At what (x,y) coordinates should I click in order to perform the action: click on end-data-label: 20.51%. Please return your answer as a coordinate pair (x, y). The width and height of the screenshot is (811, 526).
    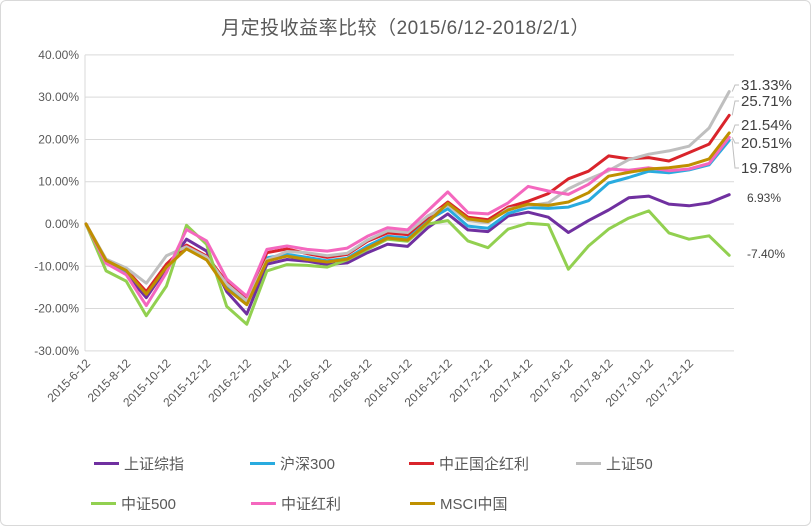
    Looking at the image, I should click on (766, 143).